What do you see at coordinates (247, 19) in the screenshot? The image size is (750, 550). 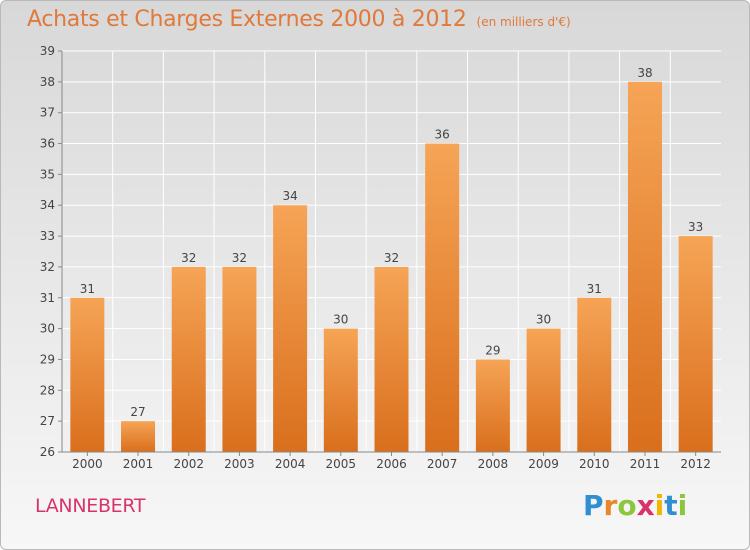 I see `chart-title-text: Achats et Charges Externes 2000 à 2012` at bounding box center [247, 19].